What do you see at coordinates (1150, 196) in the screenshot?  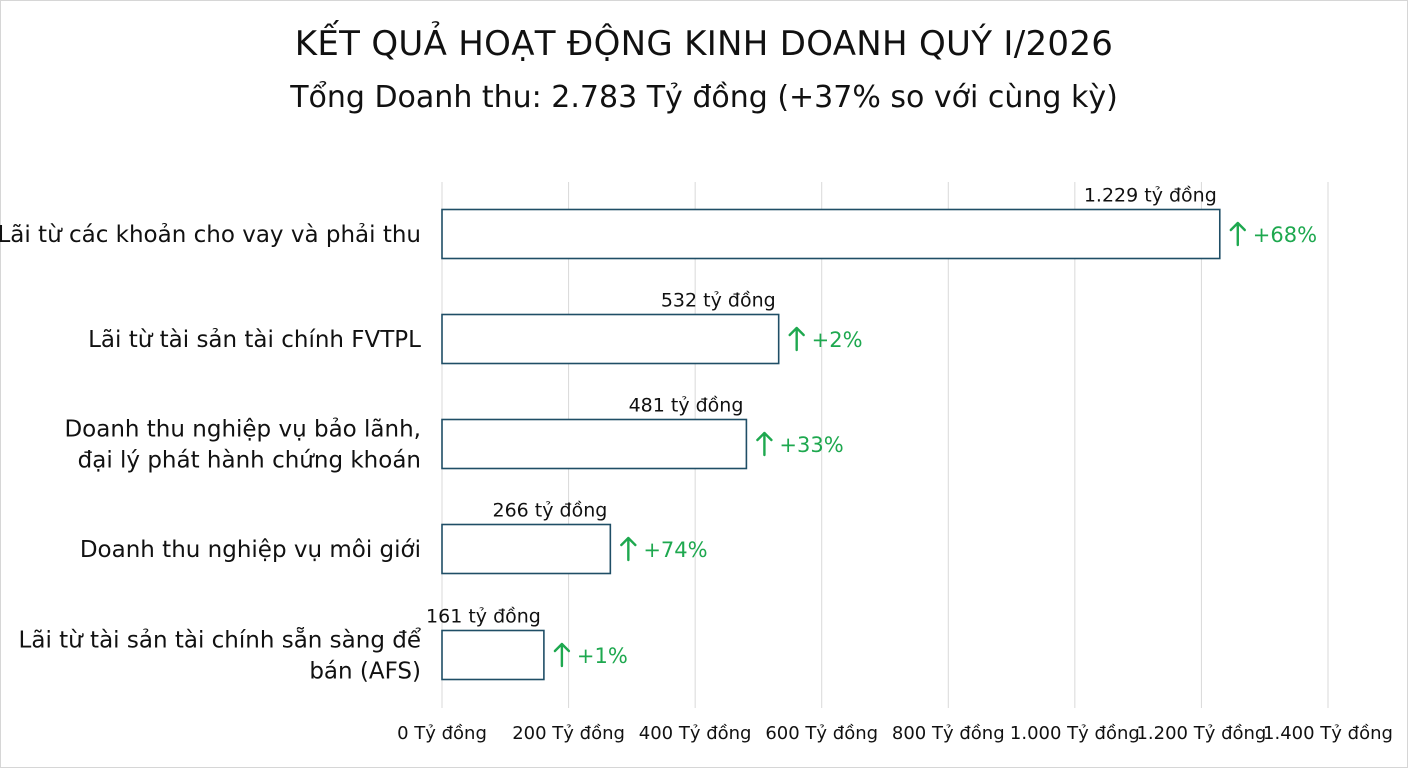 I see `bar-value-label: 1.229 tỷ đồng` at bounding box center [1150, 196].